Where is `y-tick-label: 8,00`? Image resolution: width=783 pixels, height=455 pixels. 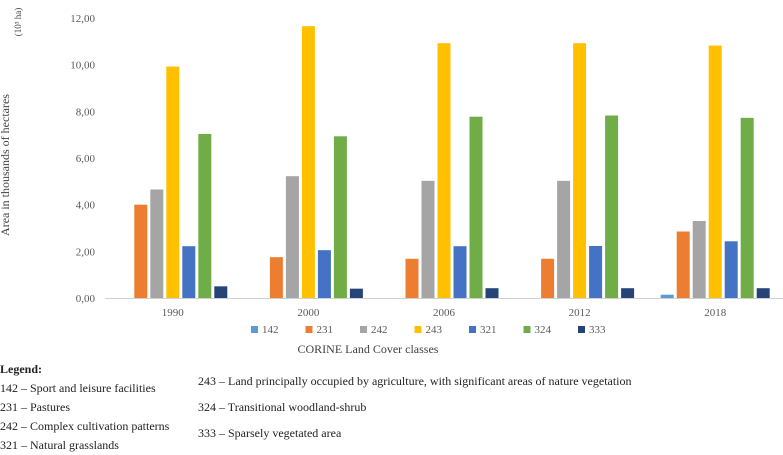 y-tick-label: 8,00 is located at coordinates (86, 112).